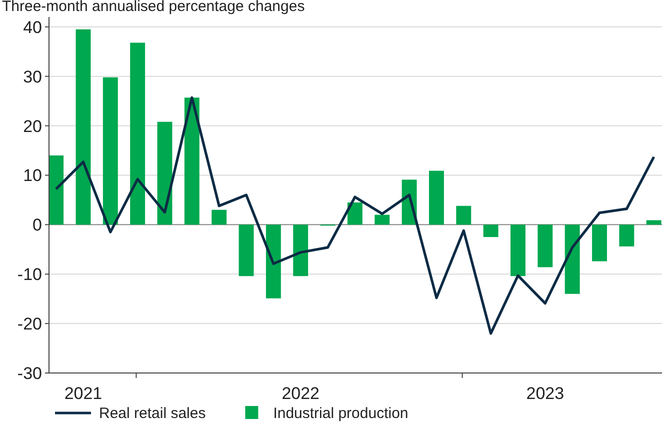  I want to click on x-tick-label: 2022, so click(301, 393).